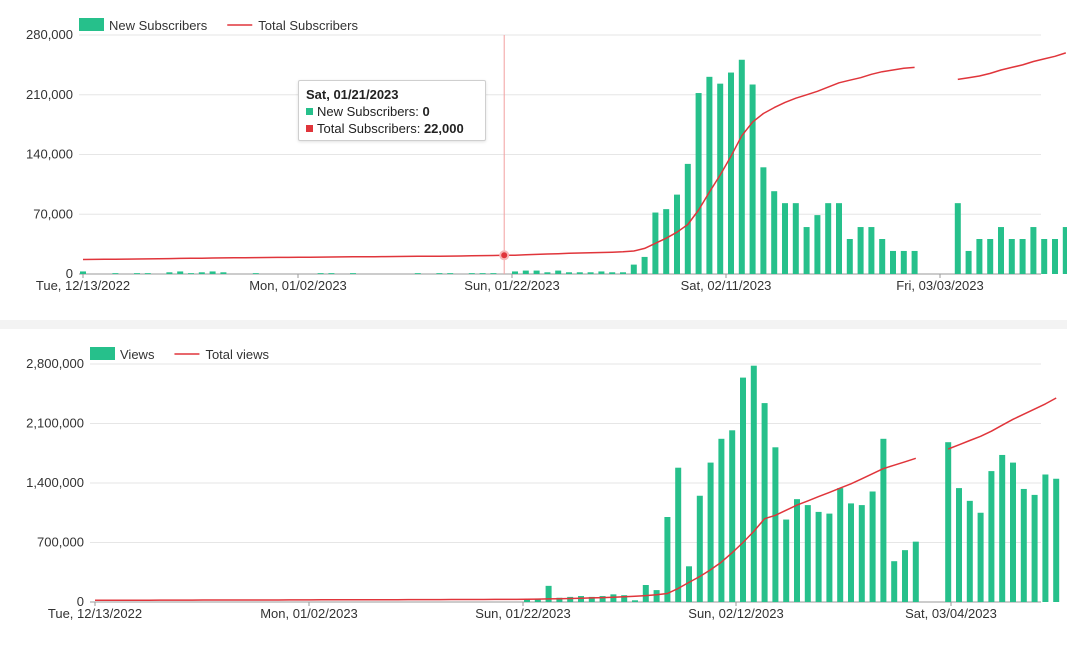  Describe the element at coordinates (60, 542) in the screenshot. I see `y-tick-label: 700,000` at that location.